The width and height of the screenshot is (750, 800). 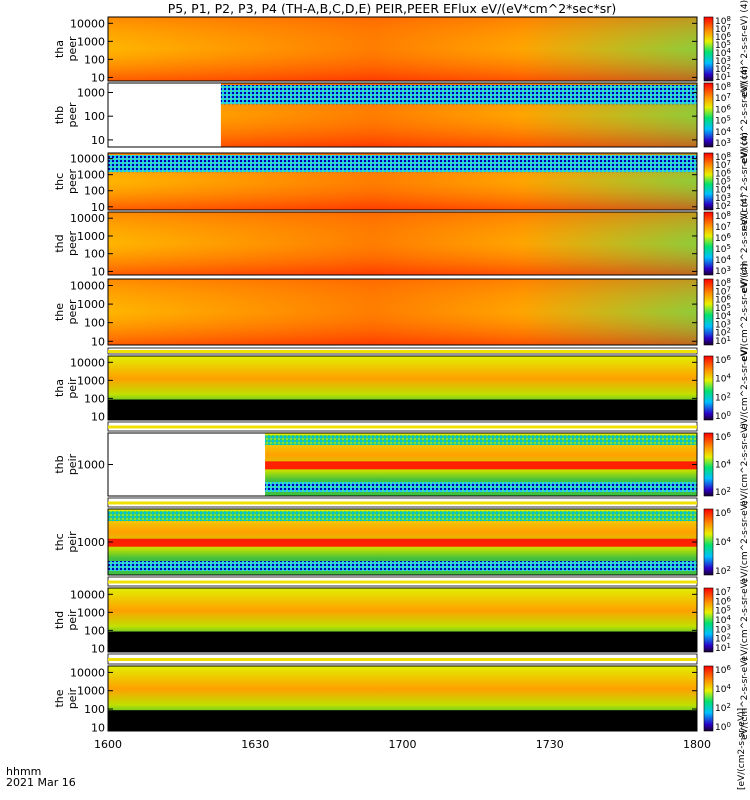 I want to click on date-label: 2021 Mar 16, so click(x=41, y=782).